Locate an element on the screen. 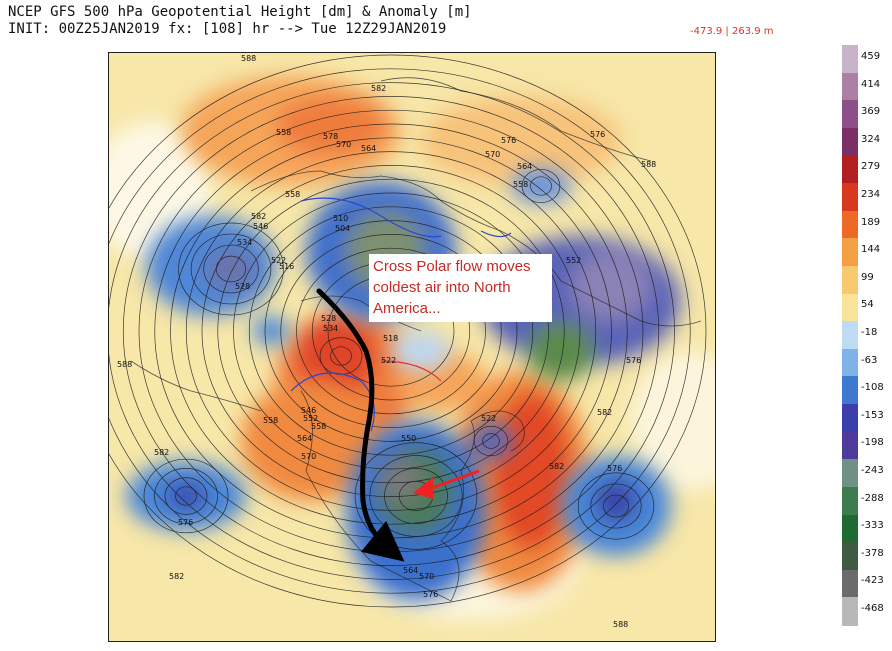 The image size is (892, 651). anomaly-range: -473.9 | 263.9 m is located at coordinates (732, 31).